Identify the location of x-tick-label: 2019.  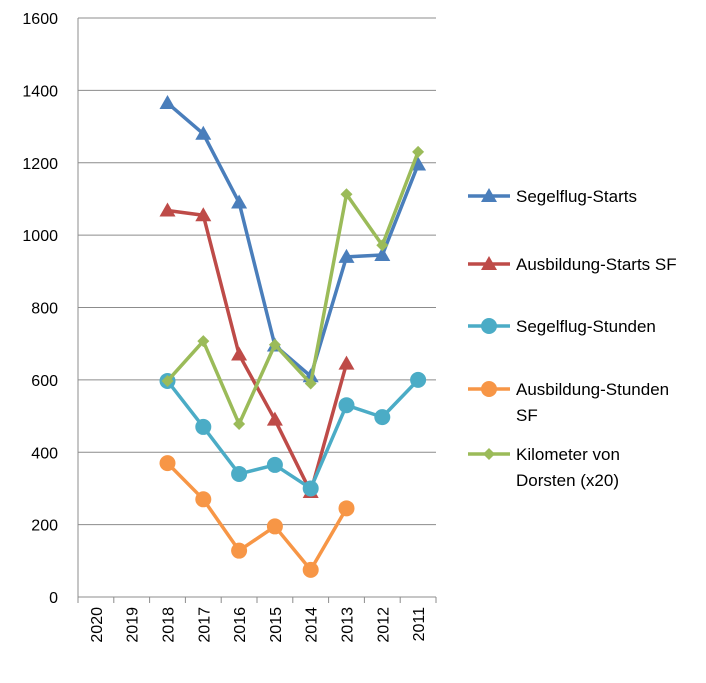
(133, 625).